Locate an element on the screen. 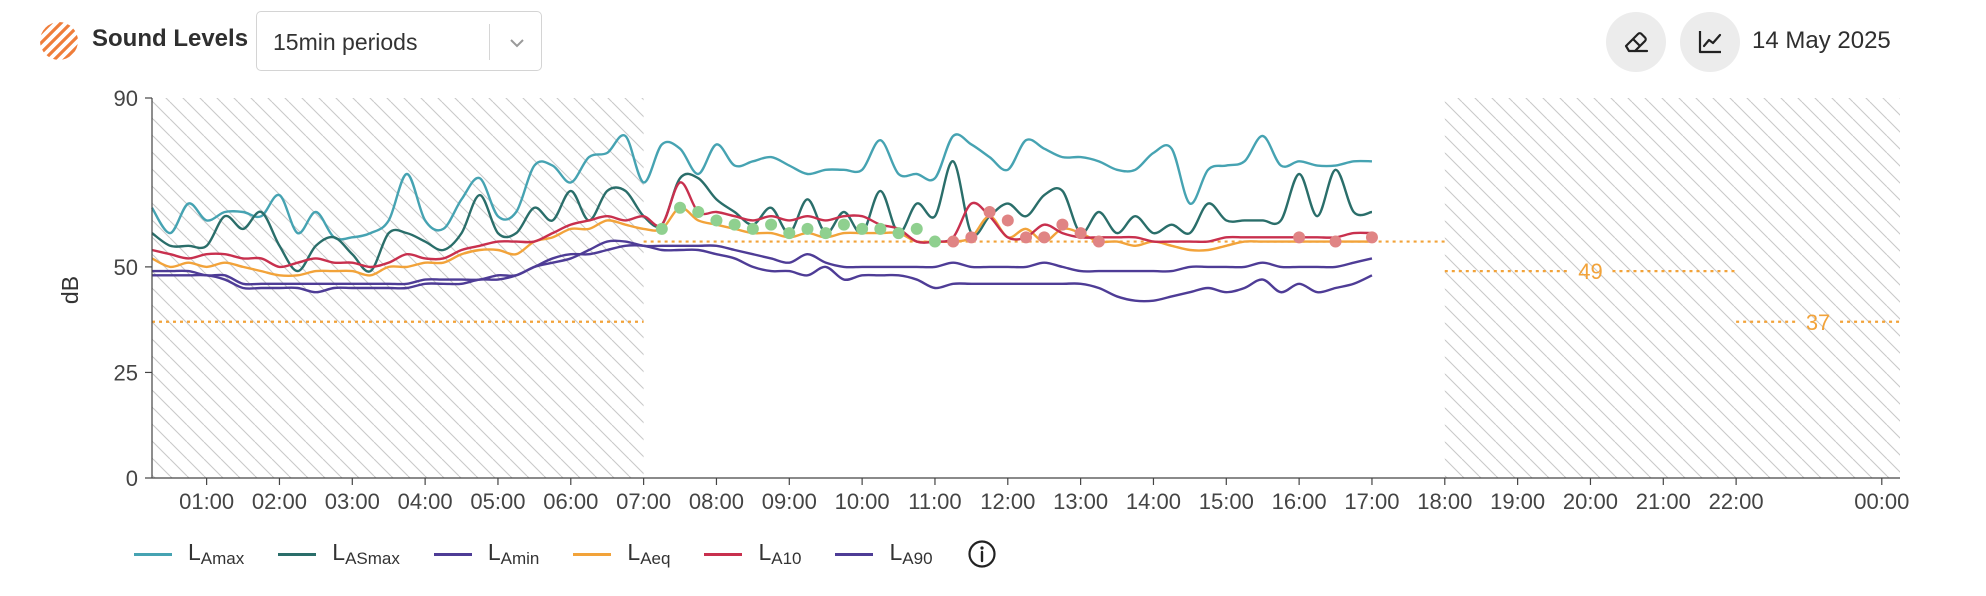 This screenshot has width=1986, height=596. x-tick-label: 01:00 is located at coordinates (206, 501).